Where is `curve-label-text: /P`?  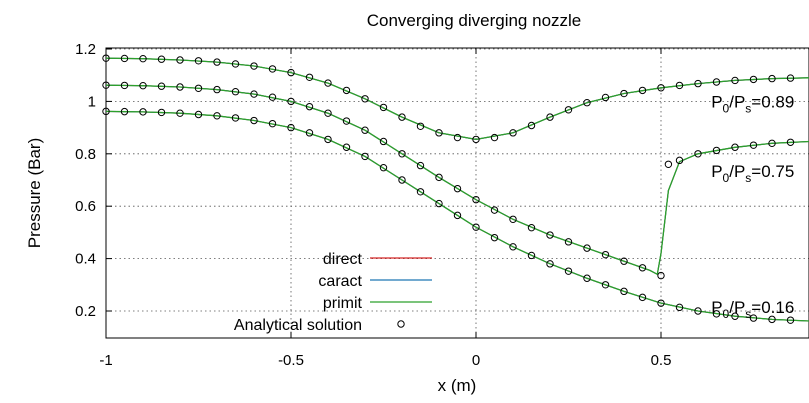 curve-label-text: /P is located at coordinates (737, 171).